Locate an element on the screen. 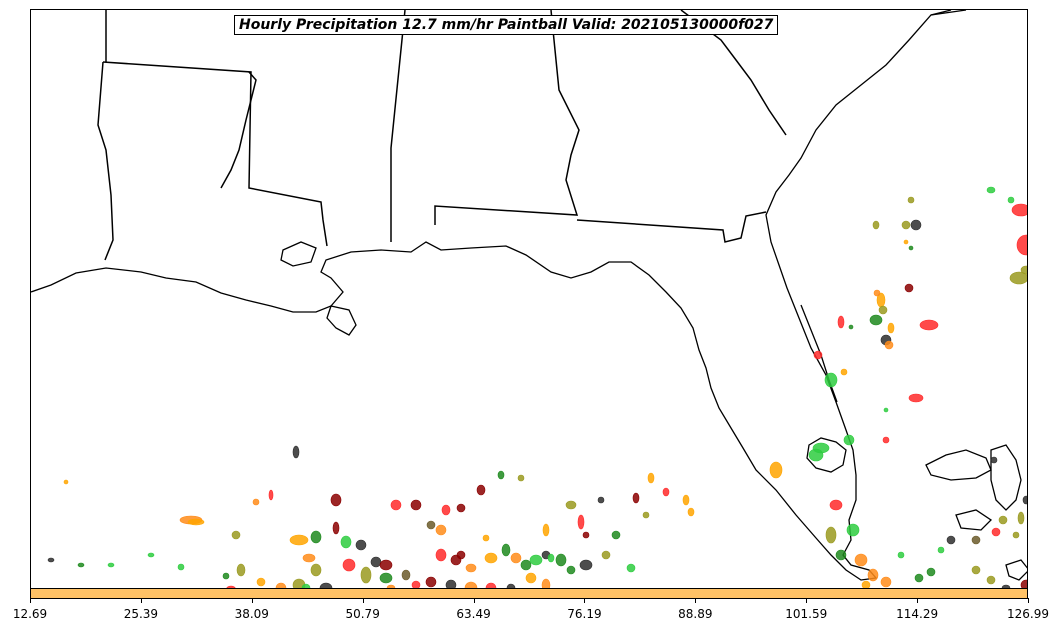 This screenshot has height=633, width=1062. border-ga-fl is located at coordinates (671, 227).